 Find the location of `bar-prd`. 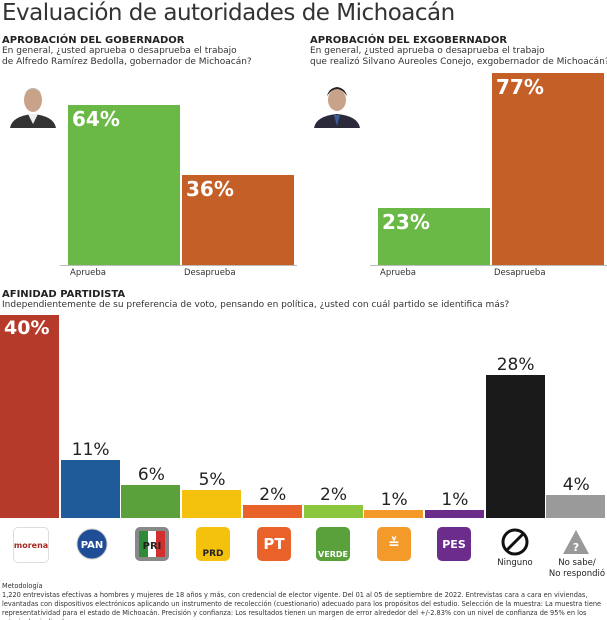

bar-prd is located at coordinates (212, 504).